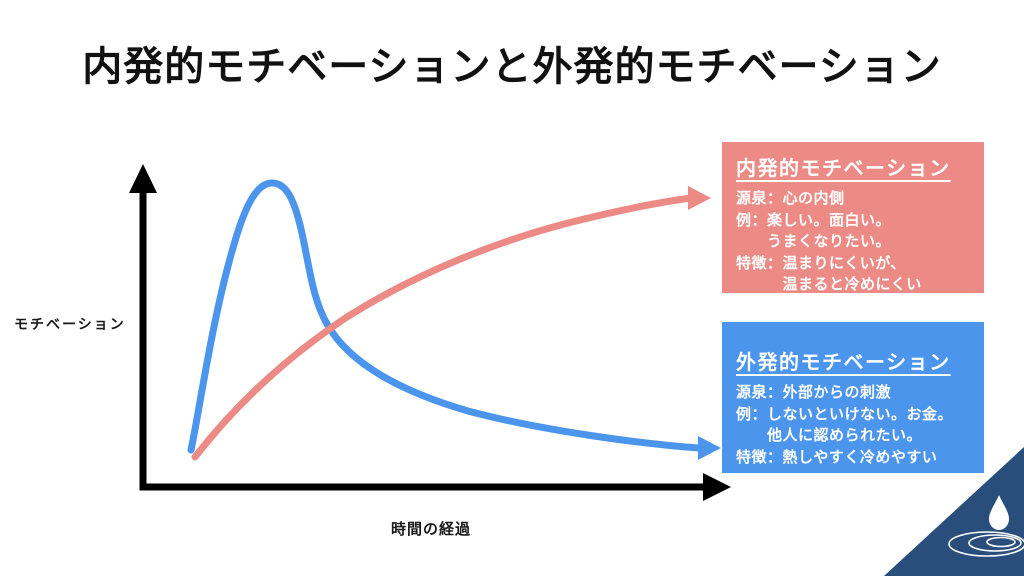 The height and width of the screenshot is (576, 1024). Describe the element at coordinates (845, 414) in the screenshot. I see `extrinsic-box-line: 例：しないといけない。お金。` at that location.